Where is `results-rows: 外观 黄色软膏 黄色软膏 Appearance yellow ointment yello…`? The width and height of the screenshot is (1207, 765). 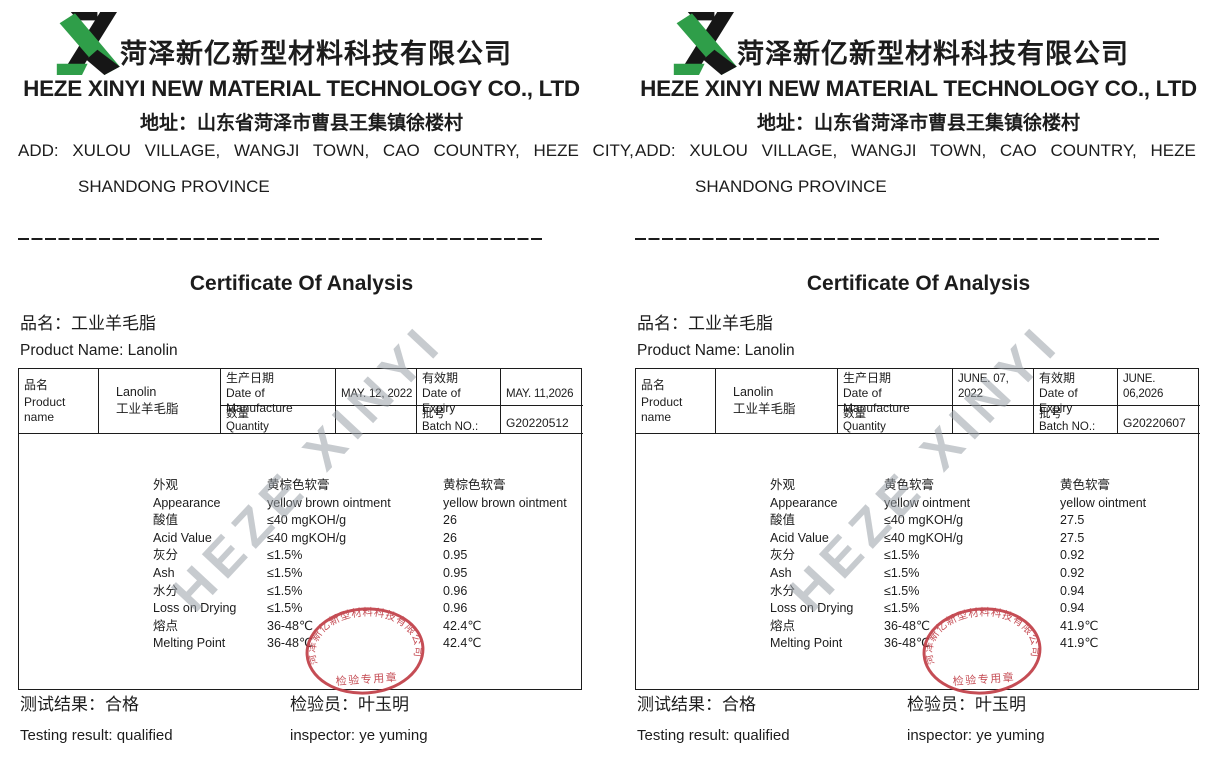
results-rows: 外观 黄色软膏 黄色软膏 Appearance yellow ointment yello… is located at coordinates (918, 566).